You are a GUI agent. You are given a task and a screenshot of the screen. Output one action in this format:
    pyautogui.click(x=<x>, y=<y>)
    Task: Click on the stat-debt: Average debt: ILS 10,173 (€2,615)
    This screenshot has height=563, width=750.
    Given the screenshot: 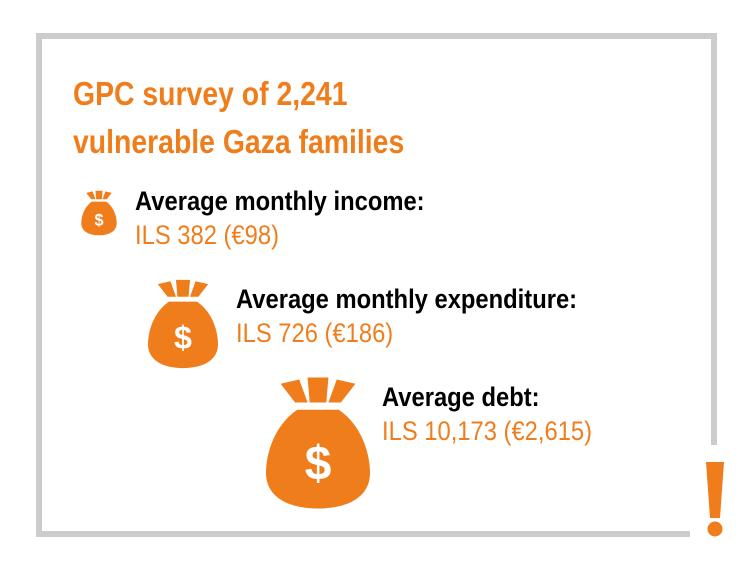 What is the action you would take?
    pyautogui.click(x=501, y=414)
    